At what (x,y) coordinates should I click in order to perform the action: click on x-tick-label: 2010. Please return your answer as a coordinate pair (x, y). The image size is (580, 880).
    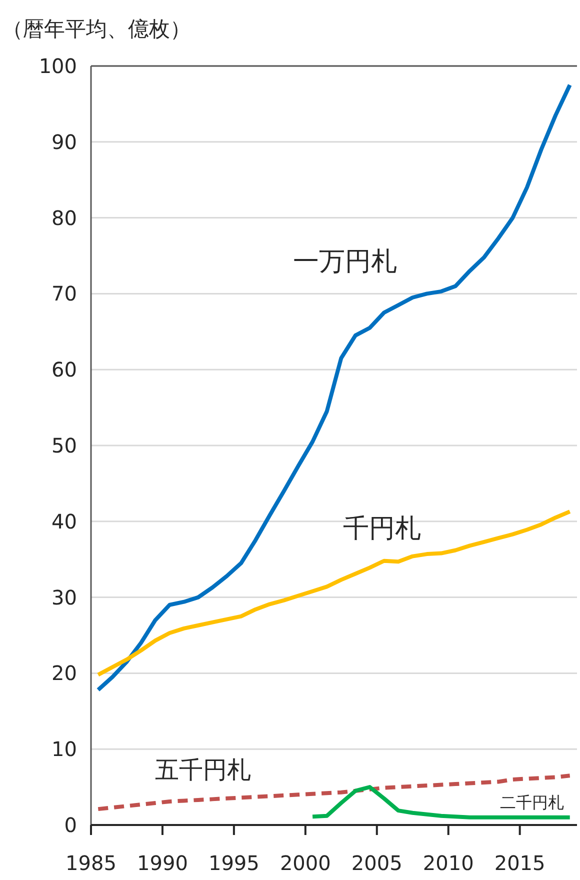
    Looking at the image, I should click on (448, 863).